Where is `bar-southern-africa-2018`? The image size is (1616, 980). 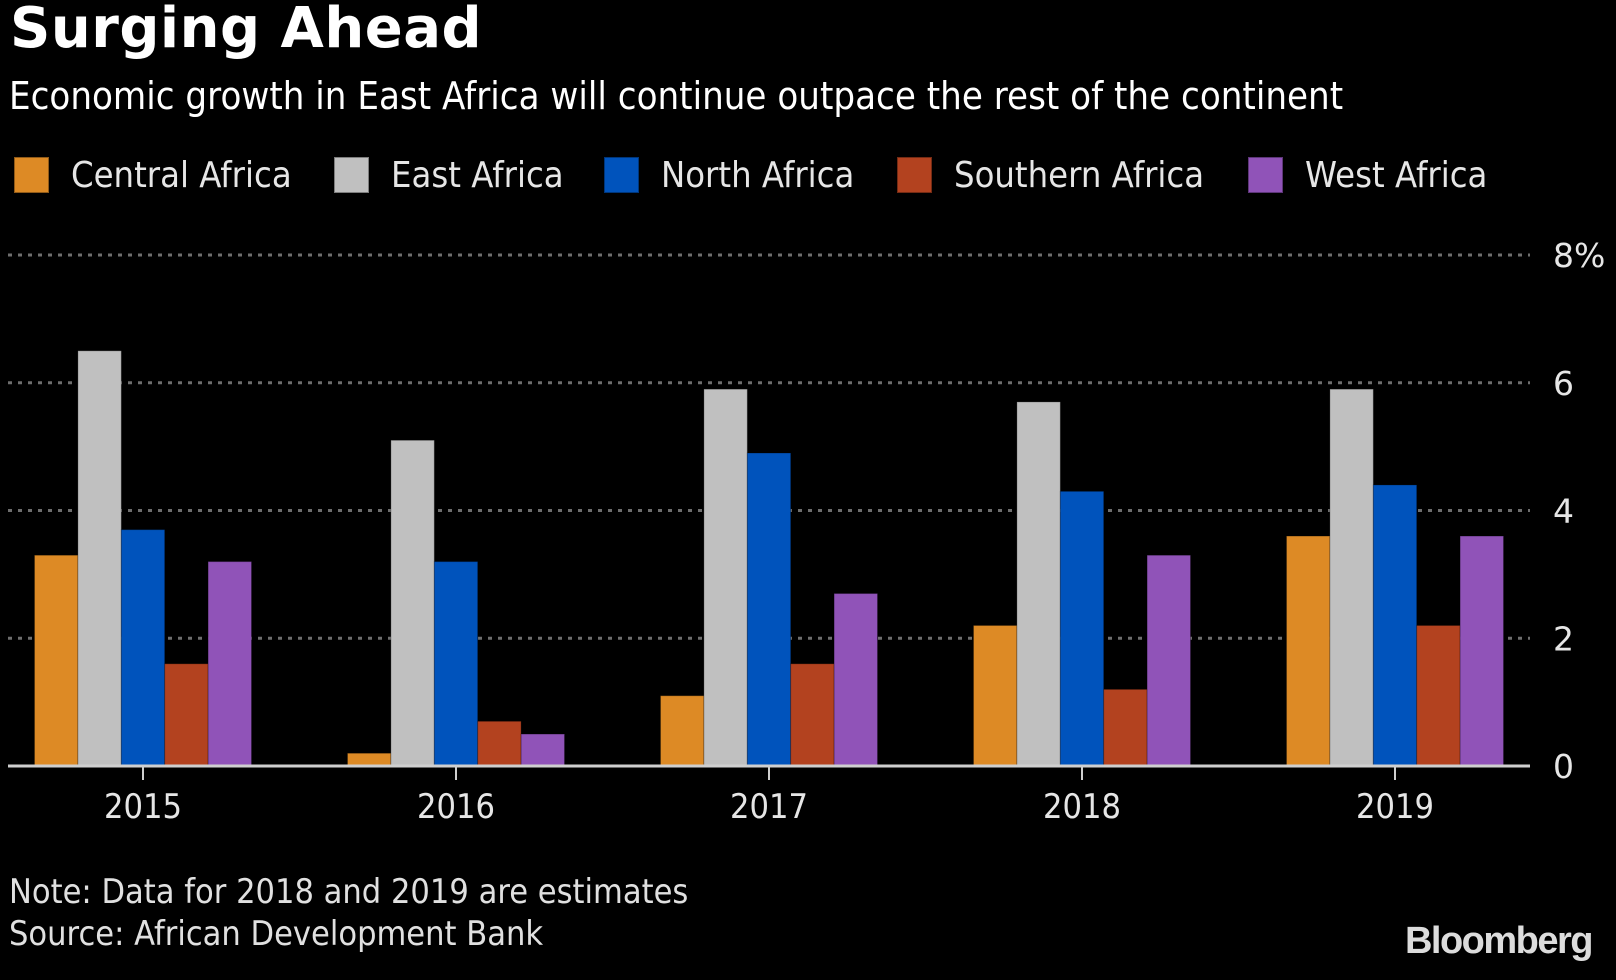
bar-southern-africa-2018 is located at coordinates (1125, 727).